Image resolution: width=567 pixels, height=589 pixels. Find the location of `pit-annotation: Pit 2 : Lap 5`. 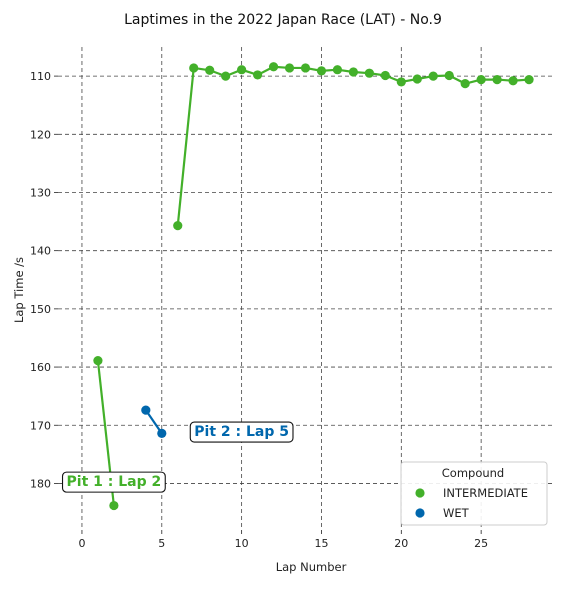

pit-annotation: Pit 2 : Lap 5 is located at coordinates (241, 432).